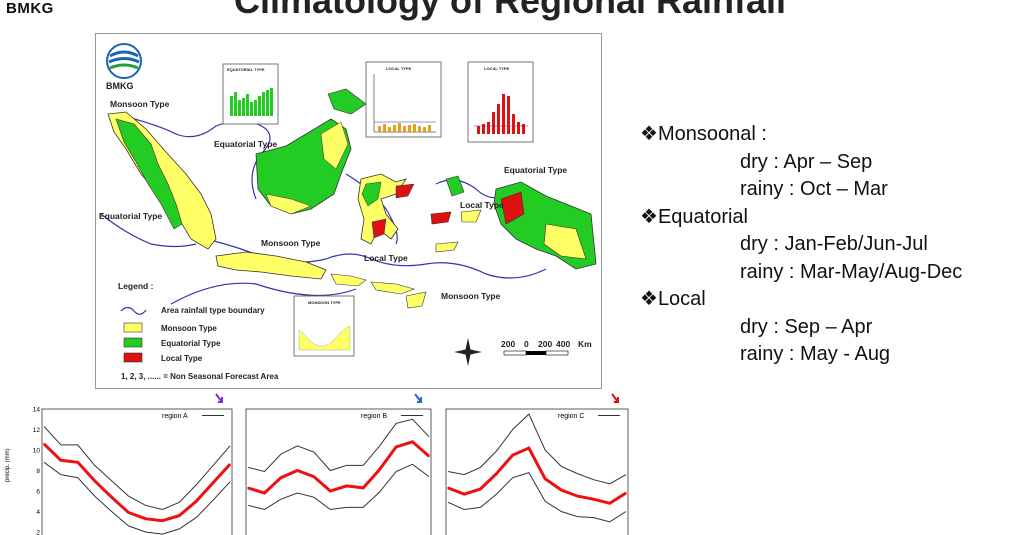 This screenshot has height=535, width=1019. What do you see at coordinates (37, 430) in the screenshot?
I see `y-tick-label: 12` at bounding box center [37, 430].